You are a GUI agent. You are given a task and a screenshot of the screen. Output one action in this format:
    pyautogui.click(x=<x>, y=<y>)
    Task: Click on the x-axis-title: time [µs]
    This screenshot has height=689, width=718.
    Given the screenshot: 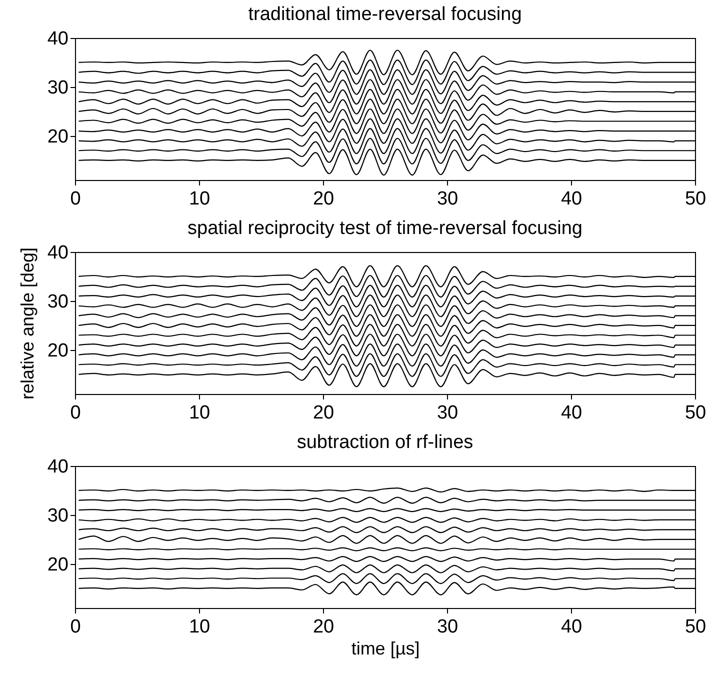 What is the action you would take?
    pyautogui.click(x=385, y=648)
    